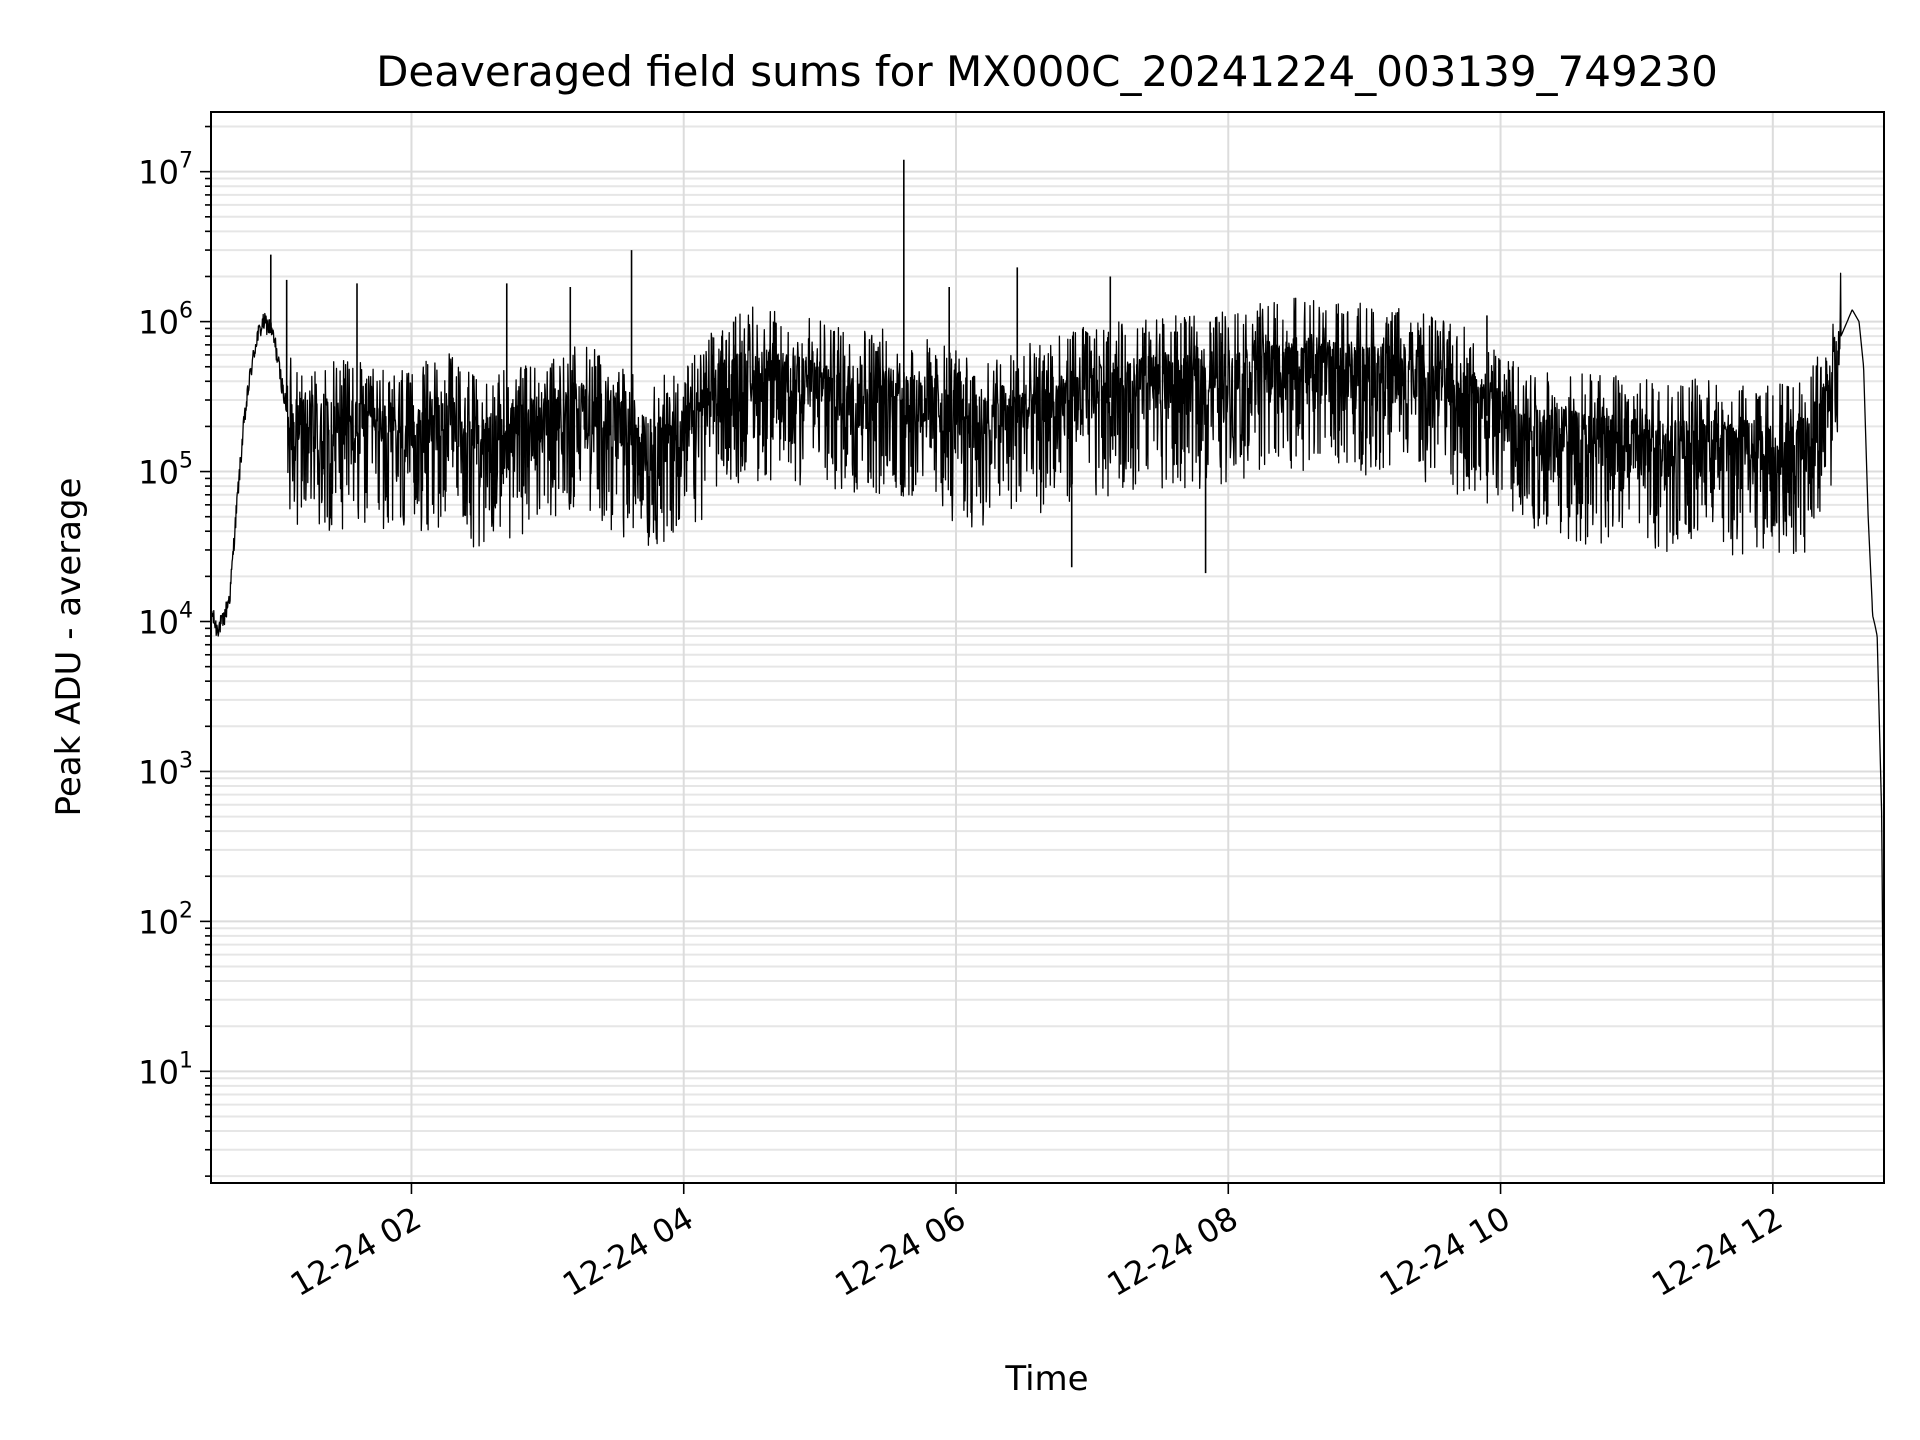 The image size is (1920, 1440). What do you see at coordinates (165, 769) in the screenshot?
I see `y-tick-label: 10³` at bounding box center [165, 769].